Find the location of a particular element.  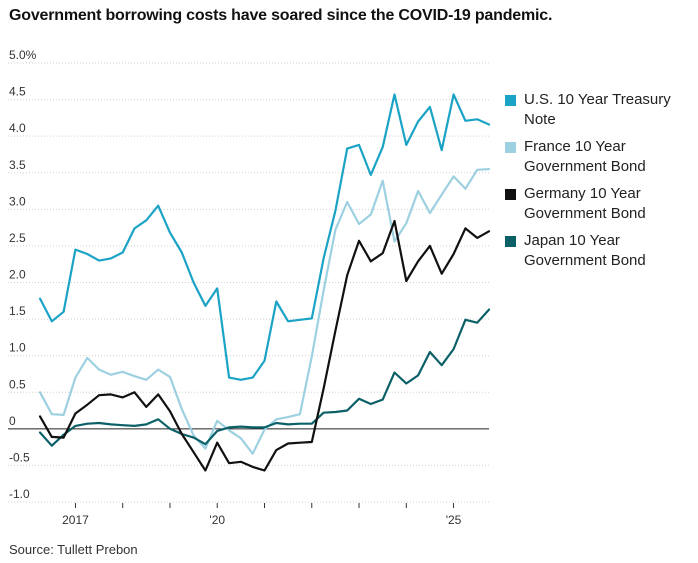

legend-item: U.S. 10 Year Treasury Note is located at coordinates (600, 110).